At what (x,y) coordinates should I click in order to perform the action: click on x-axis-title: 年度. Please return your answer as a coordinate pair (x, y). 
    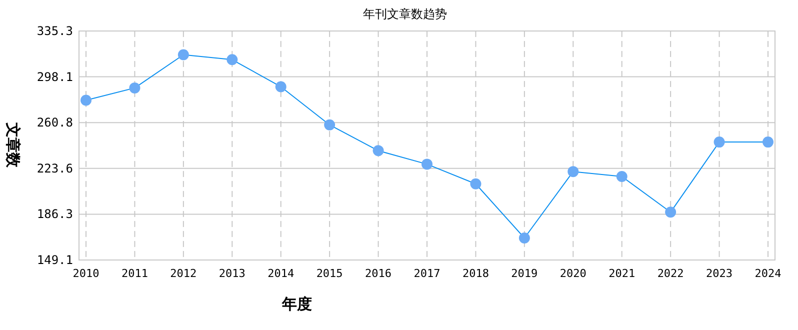
    Looking at the image, I should click on (296, 304).